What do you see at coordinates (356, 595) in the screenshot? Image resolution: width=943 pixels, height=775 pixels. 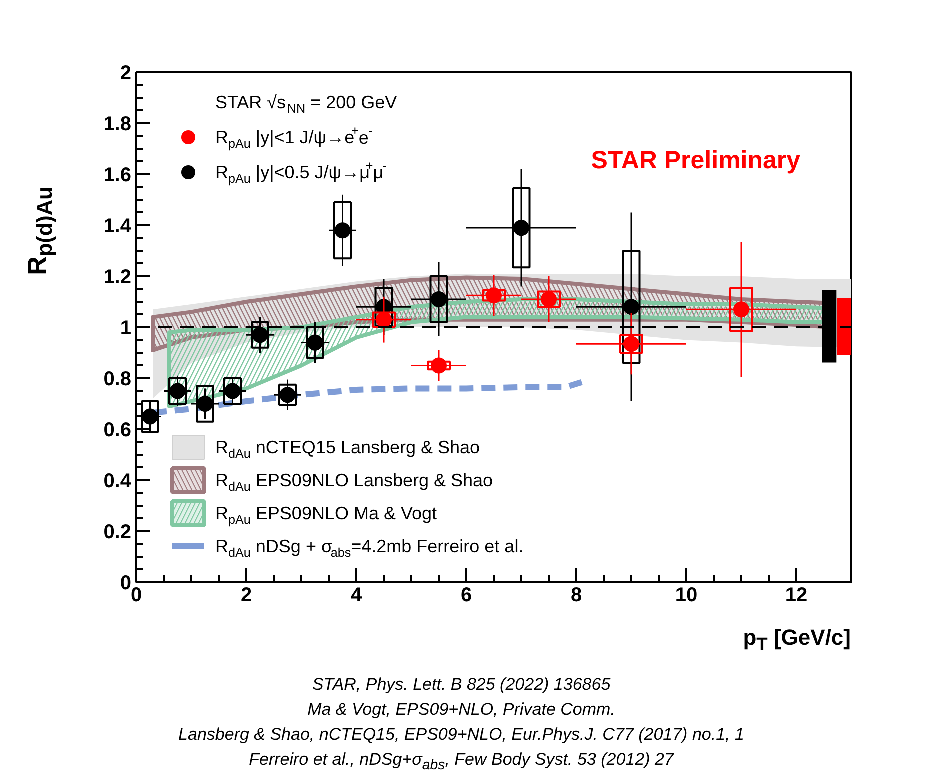 I see `x-tick-label: 4` at bounding box center [356, 595].